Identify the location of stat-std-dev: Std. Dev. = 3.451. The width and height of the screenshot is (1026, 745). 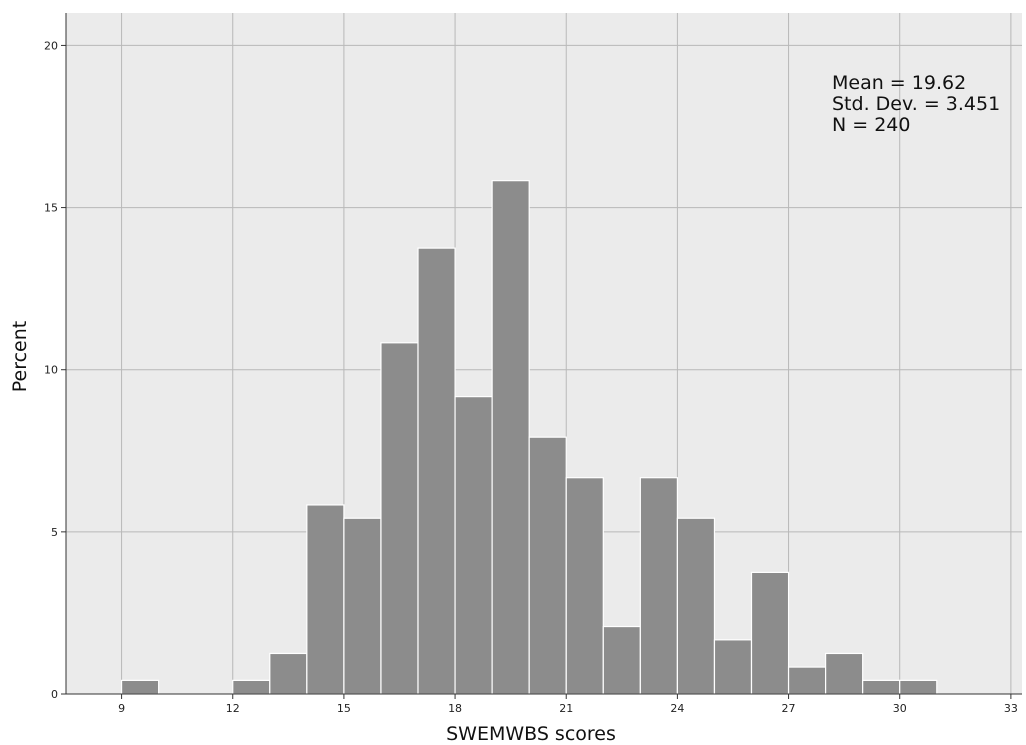
(916, 104).